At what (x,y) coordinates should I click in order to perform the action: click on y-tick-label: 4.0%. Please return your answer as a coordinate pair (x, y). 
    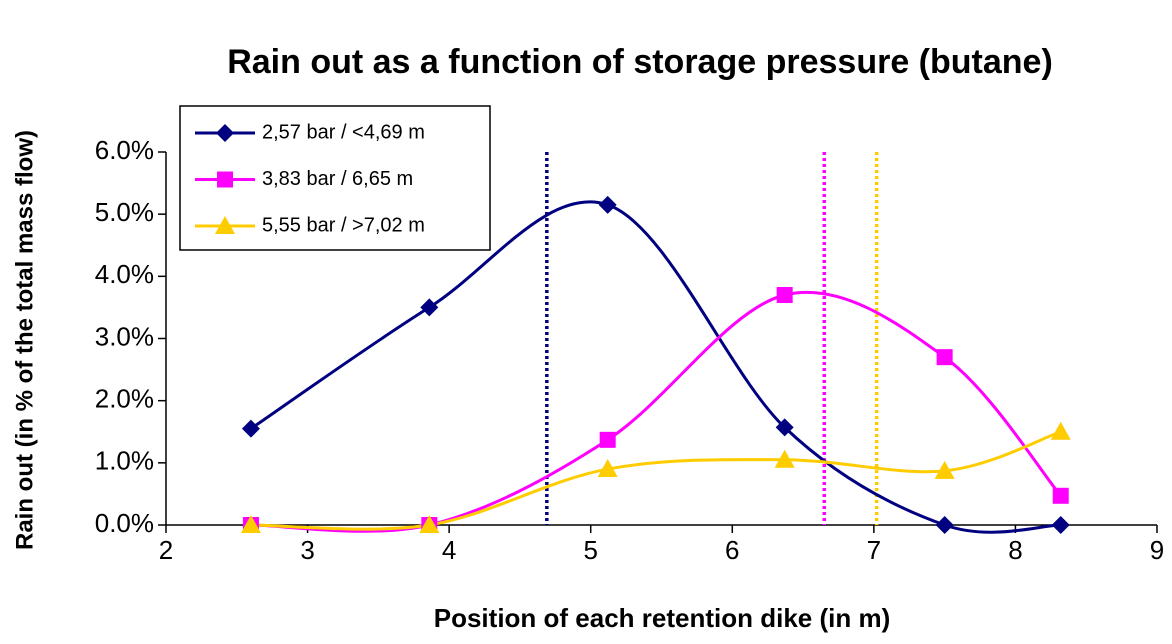
    Looking at the image, I should click on (124, 274).